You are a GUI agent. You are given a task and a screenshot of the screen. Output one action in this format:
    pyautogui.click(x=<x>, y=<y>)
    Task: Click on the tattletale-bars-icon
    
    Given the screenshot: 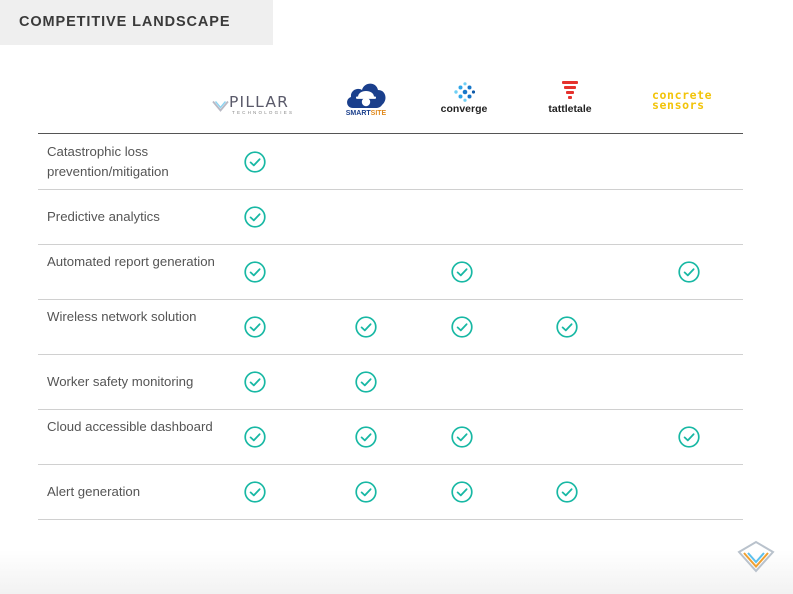 What is the action you would take?
    pyautogui.click(x=570, y=90)
    